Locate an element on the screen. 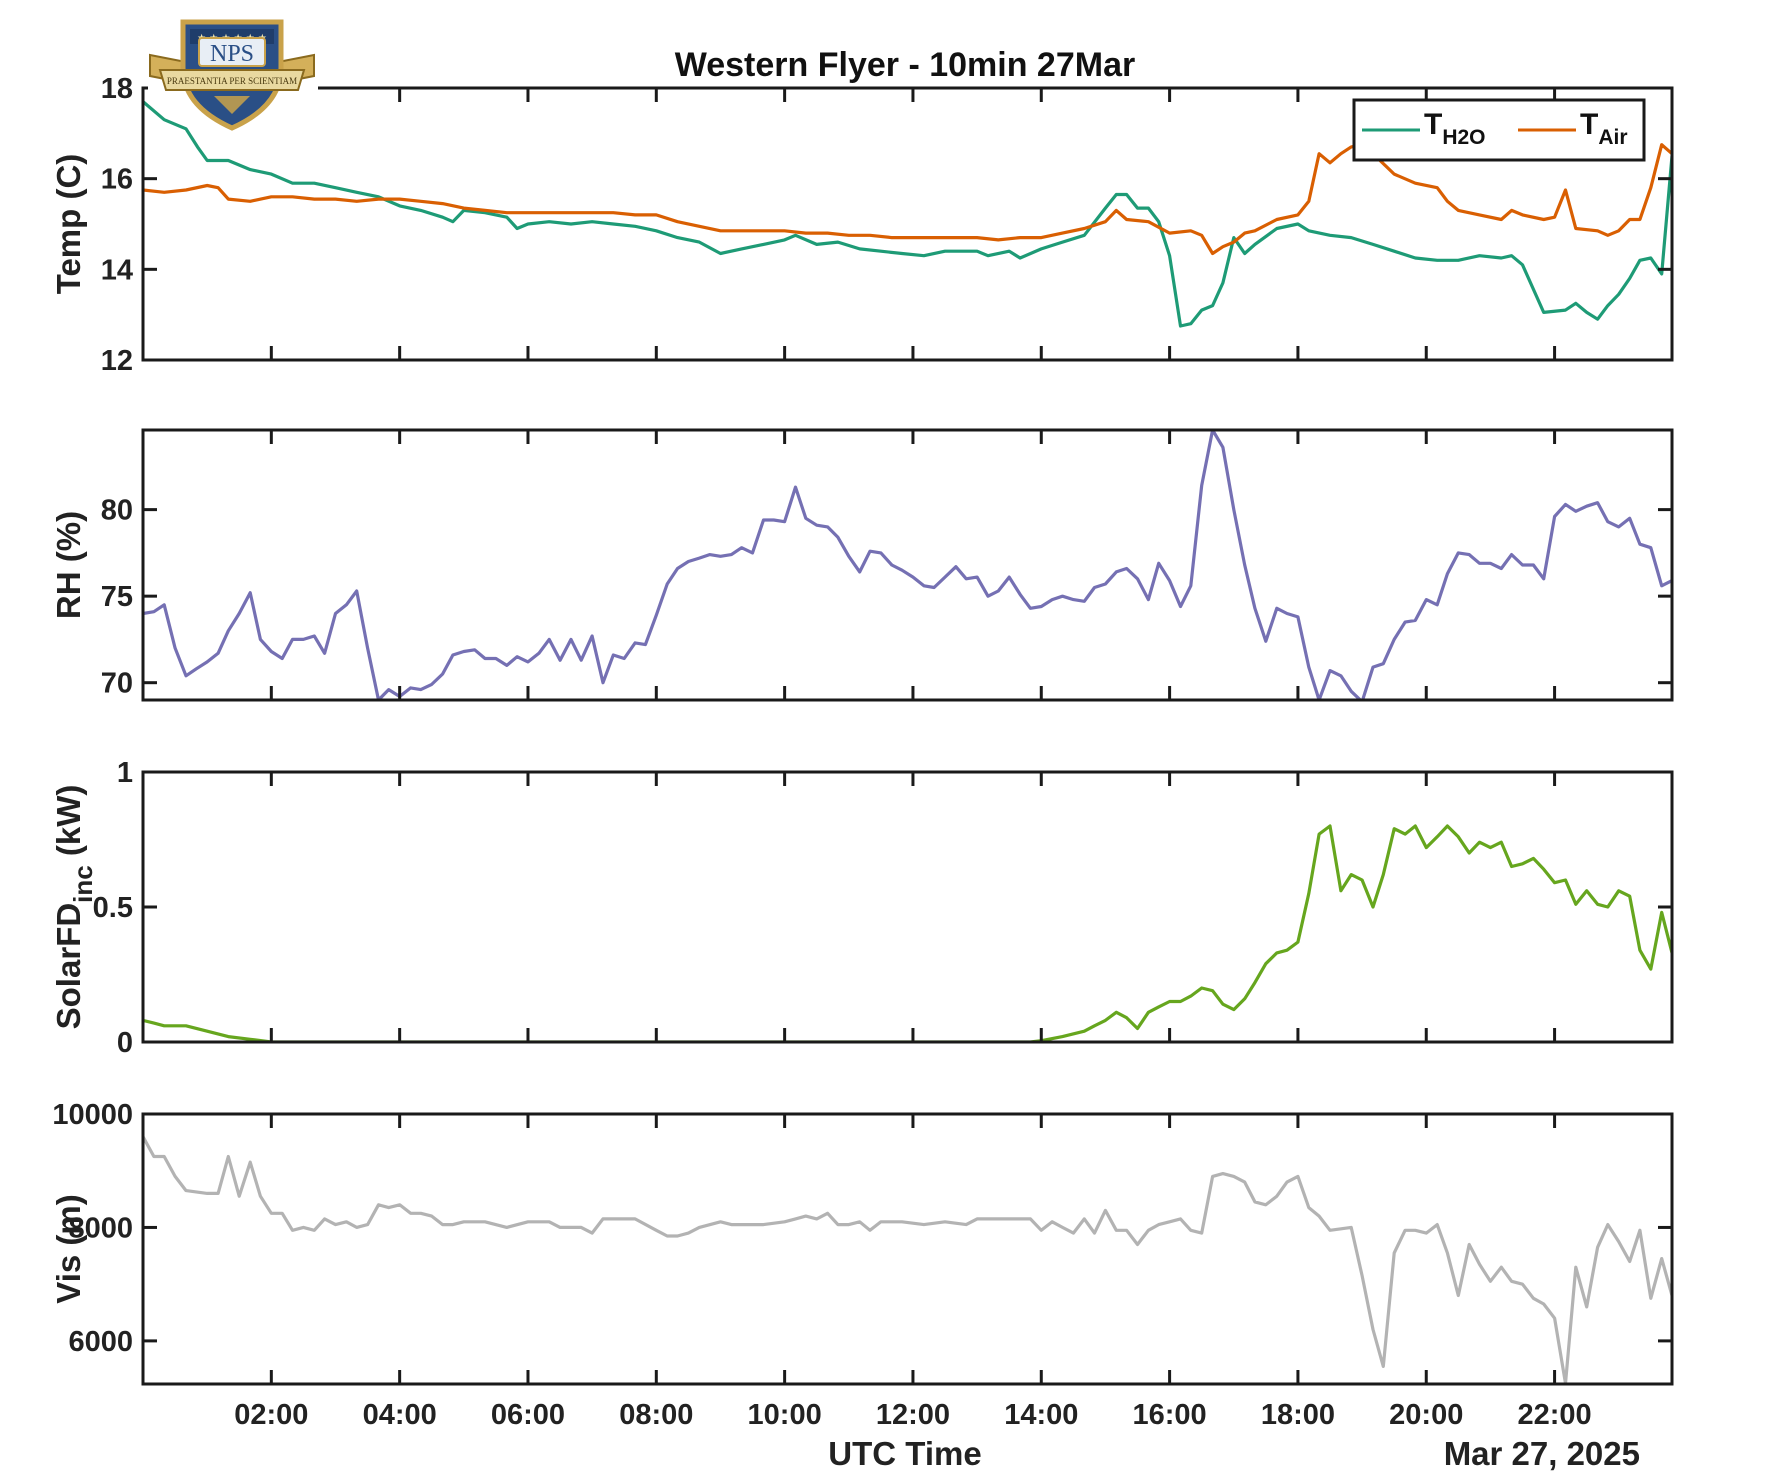  logo-anchor-emblem is located at coordinates (232, 105).